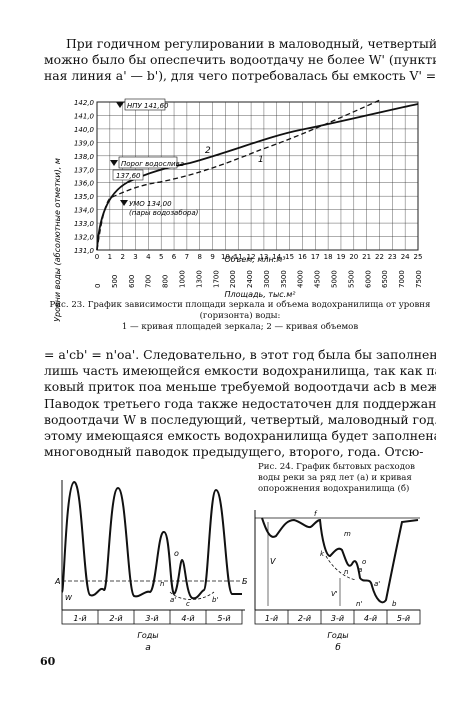 This screenshot has height=711, width=474. I want to click on x-top-tick-label: 11, so click(238, 257).